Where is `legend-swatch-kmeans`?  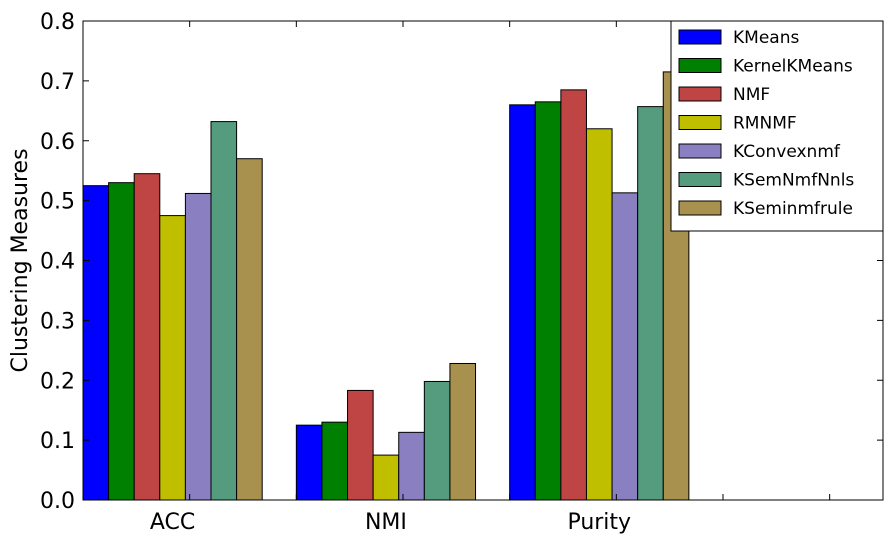 legend-swatch-kmeans is located at coordinates (700, 37).